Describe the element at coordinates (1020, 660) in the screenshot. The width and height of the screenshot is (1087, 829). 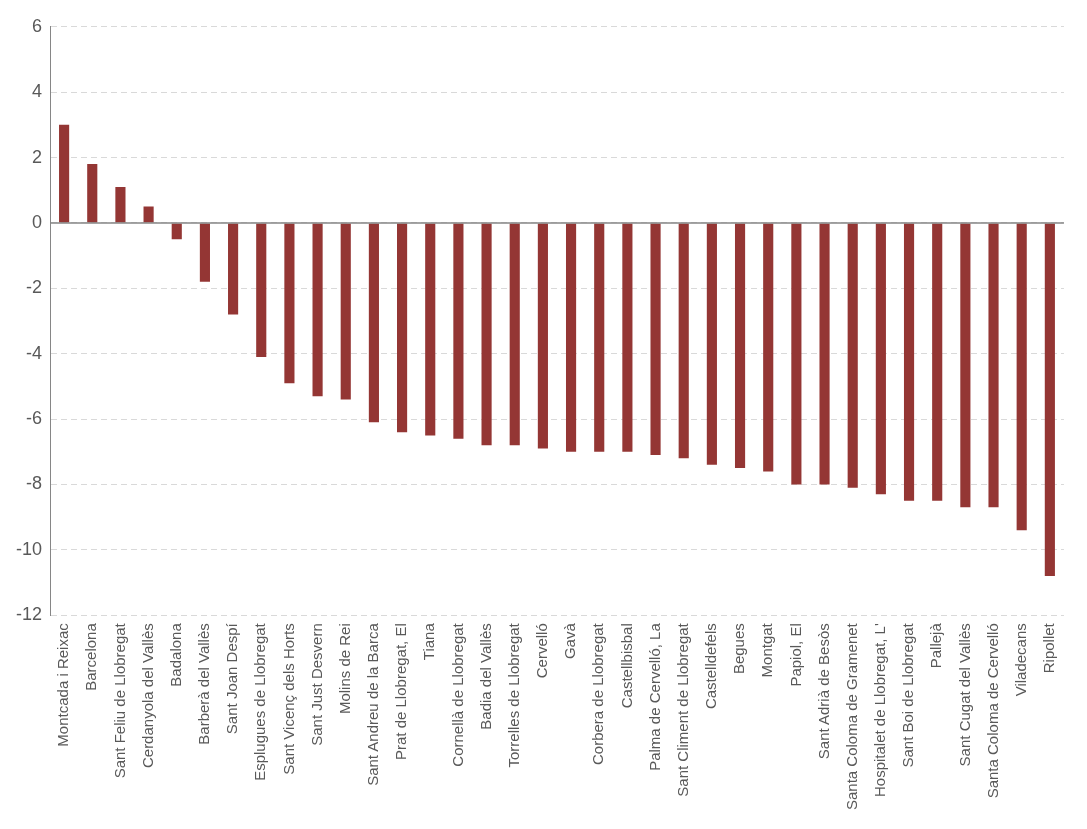
I see `x-tick-label: Viladecans` at that location.